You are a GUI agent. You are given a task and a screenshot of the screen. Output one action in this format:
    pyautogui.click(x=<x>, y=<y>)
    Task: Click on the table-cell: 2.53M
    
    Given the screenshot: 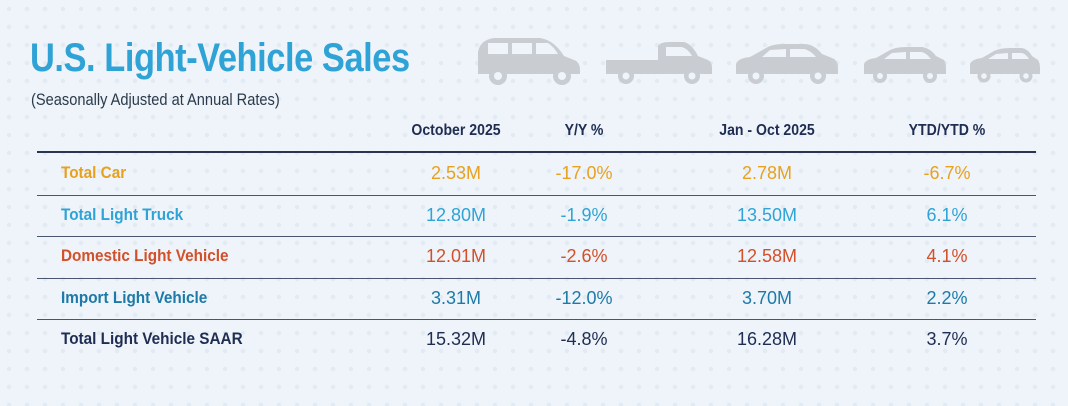 What is the action you would take?
    pyautogui.click(x=456, y=173)
    